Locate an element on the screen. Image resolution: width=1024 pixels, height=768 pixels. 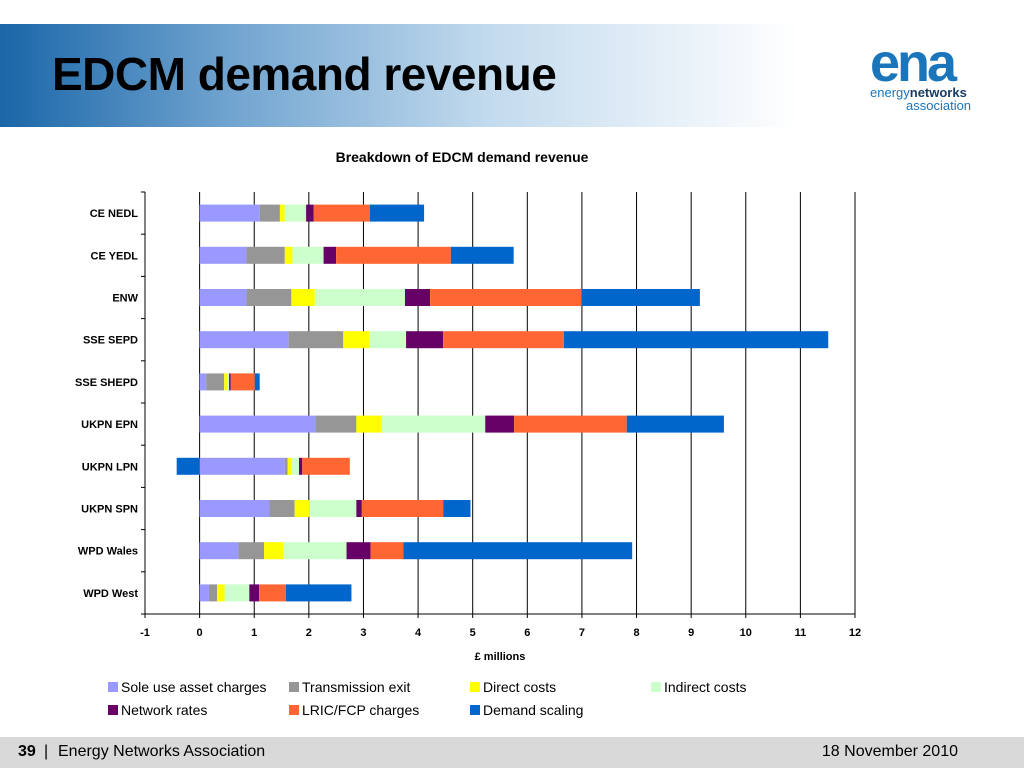
footer-organization: Energy Networks Association is located at coordinates (162, 751).